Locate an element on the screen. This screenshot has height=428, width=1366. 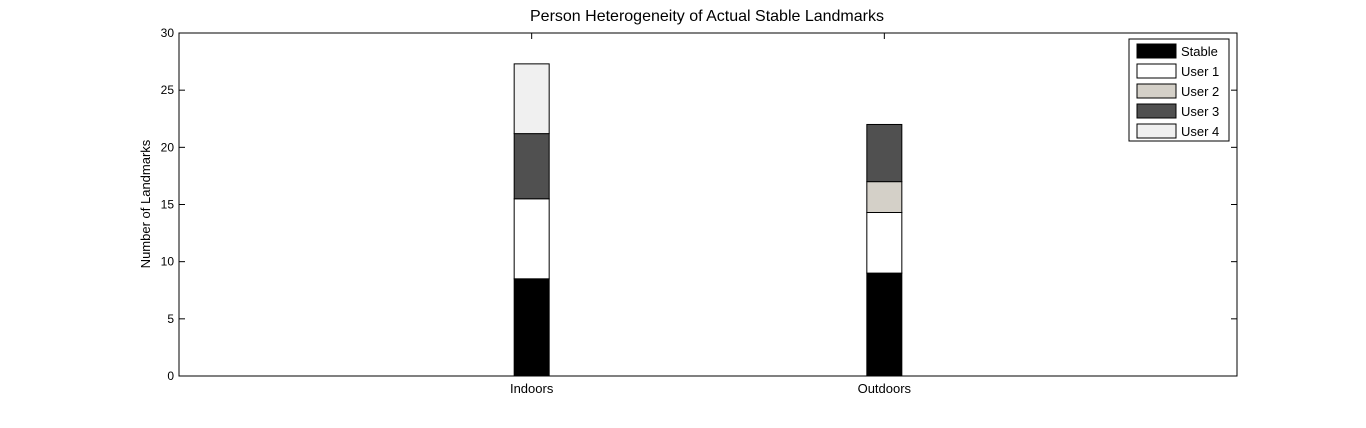
y-tick-label: 15 is located at coordinates (168, 205).